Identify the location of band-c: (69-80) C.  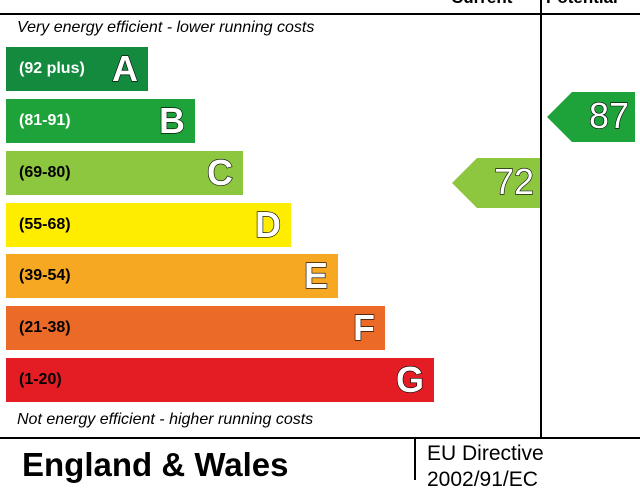
(124, 173).